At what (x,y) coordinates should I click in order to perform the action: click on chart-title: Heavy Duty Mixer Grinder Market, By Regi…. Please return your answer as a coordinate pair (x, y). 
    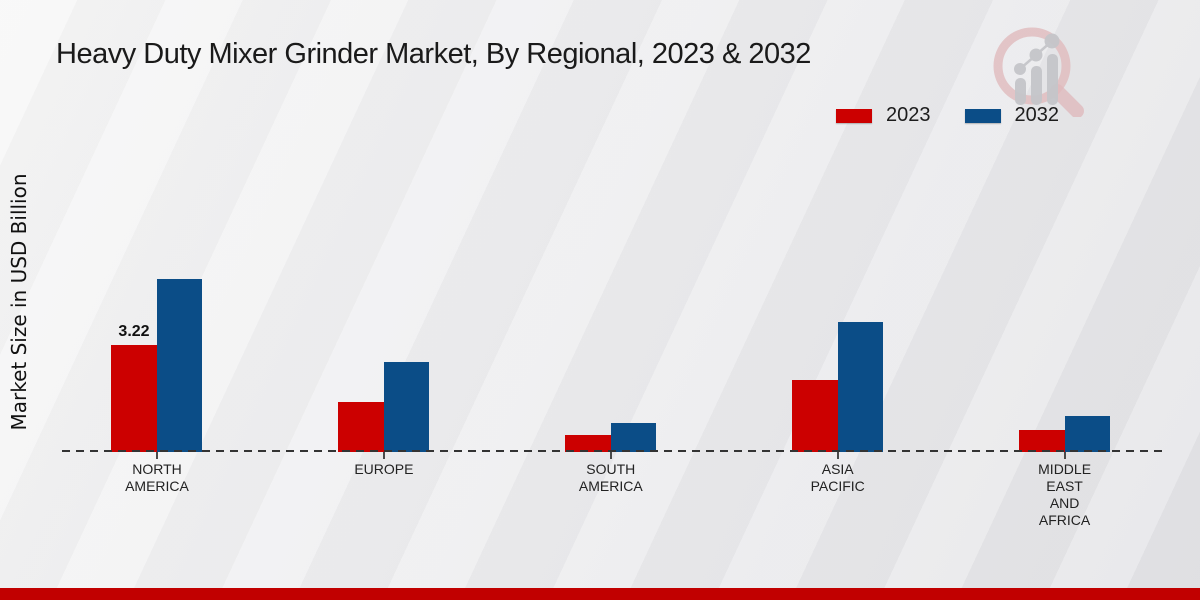
    Looking at the image, I should click on (433, 54).